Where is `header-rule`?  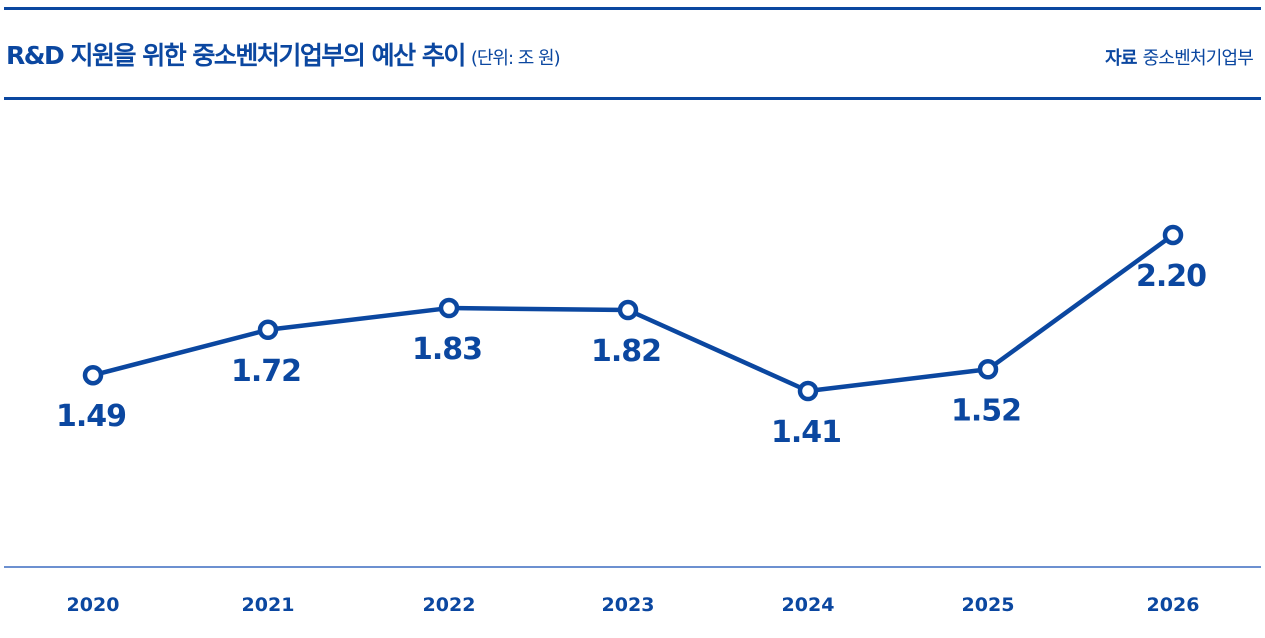
header-rule is located at coordinates (632, 98).